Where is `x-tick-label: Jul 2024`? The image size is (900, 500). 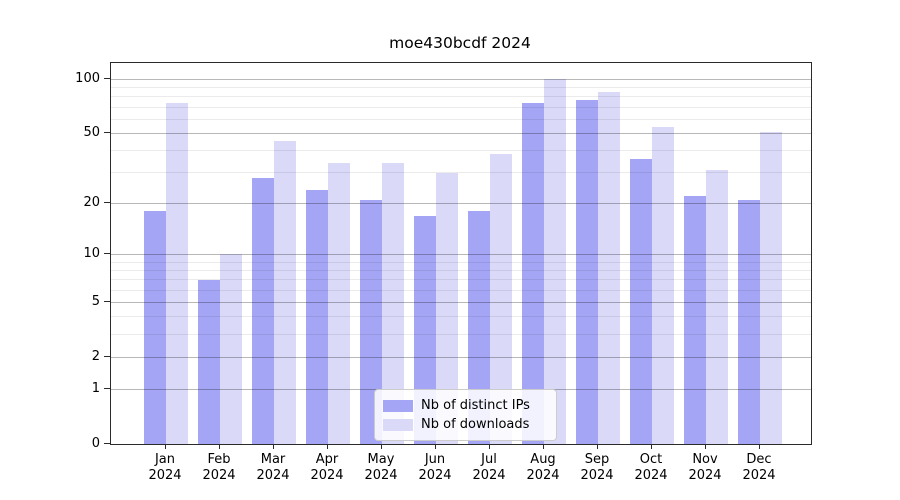 x-tick-label: Jul 2024 is located at coordinates (489, 468).